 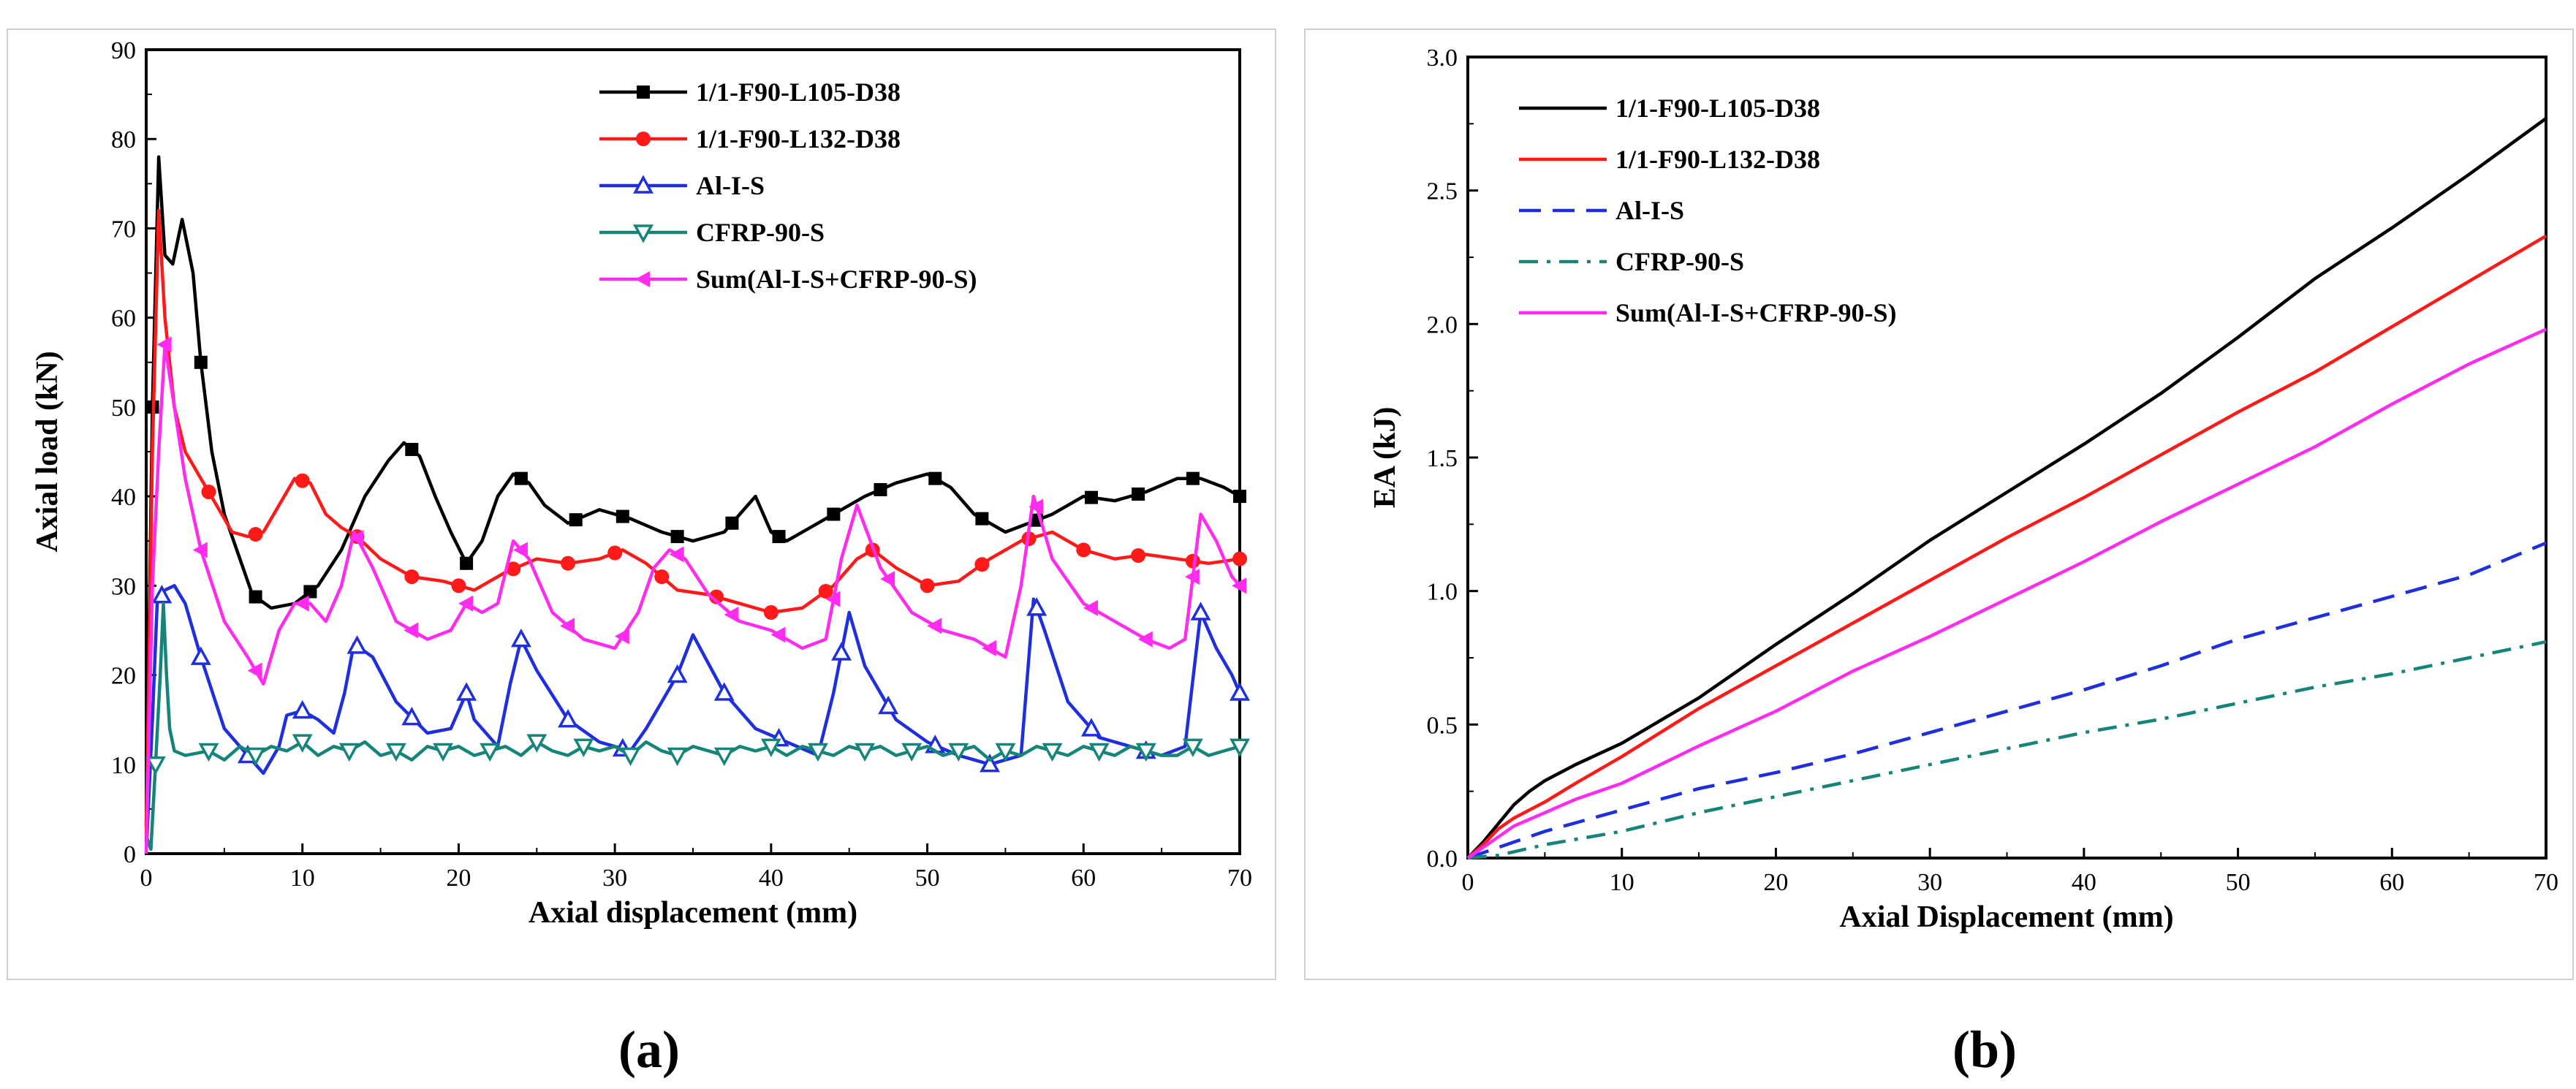 I want to click on panel-b-legend-label-1-1-f90-l132-d38: 1/1-F90-L132-D38, so click(x=1717, y=159).